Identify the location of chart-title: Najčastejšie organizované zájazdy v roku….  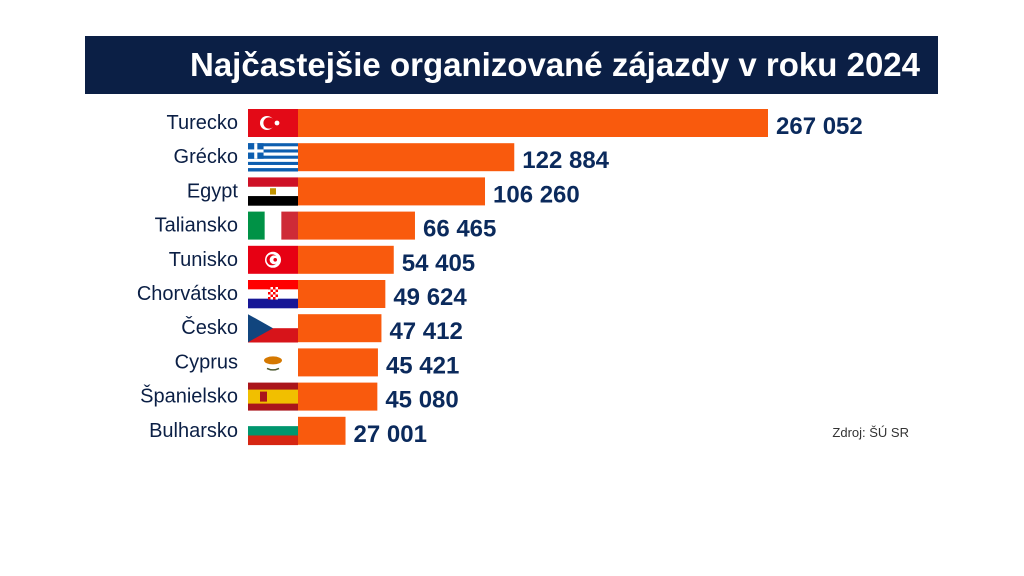
(554, 64).